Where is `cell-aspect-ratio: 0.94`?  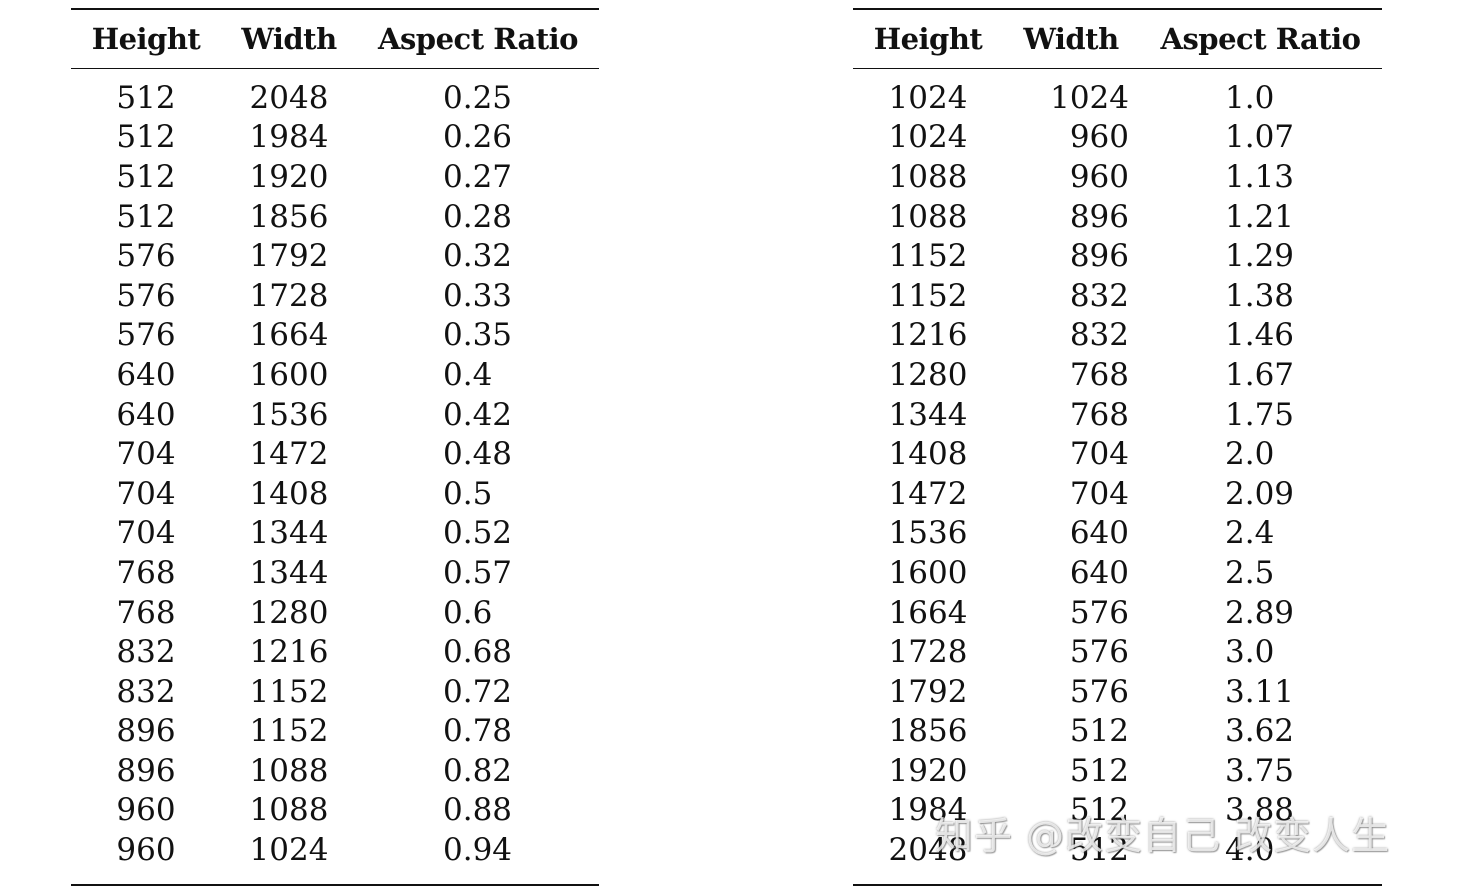 cell-aspect-ratio: 0.94 is located at coordinates (478, 850).